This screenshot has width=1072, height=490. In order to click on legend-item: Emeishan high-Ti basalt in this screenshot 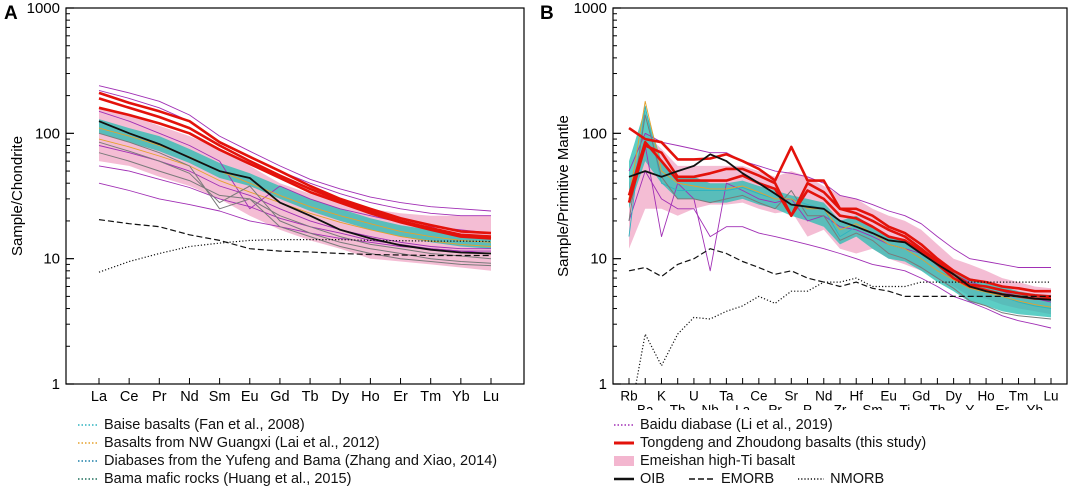, I will do `click(770, 461)`.